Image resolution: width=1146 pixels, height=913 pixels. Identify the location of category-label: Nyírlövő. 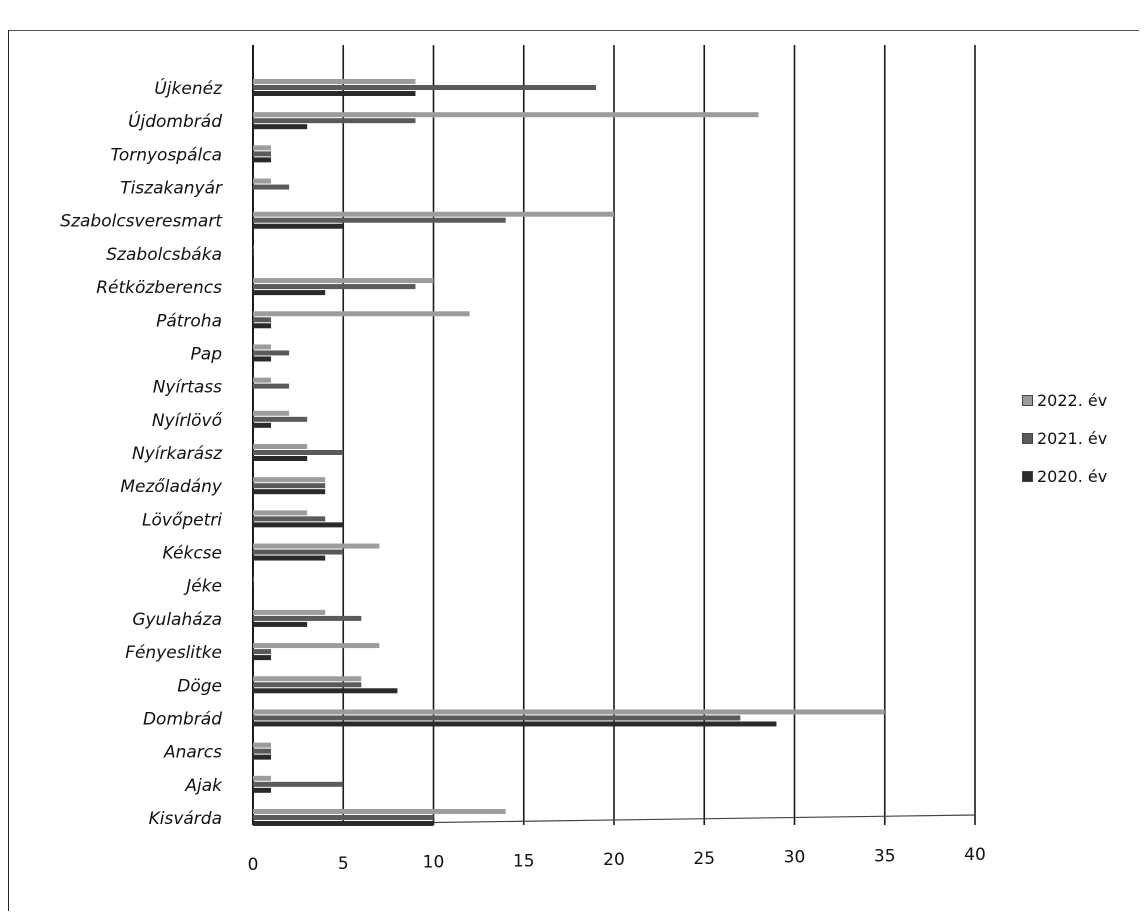
(187, 421).